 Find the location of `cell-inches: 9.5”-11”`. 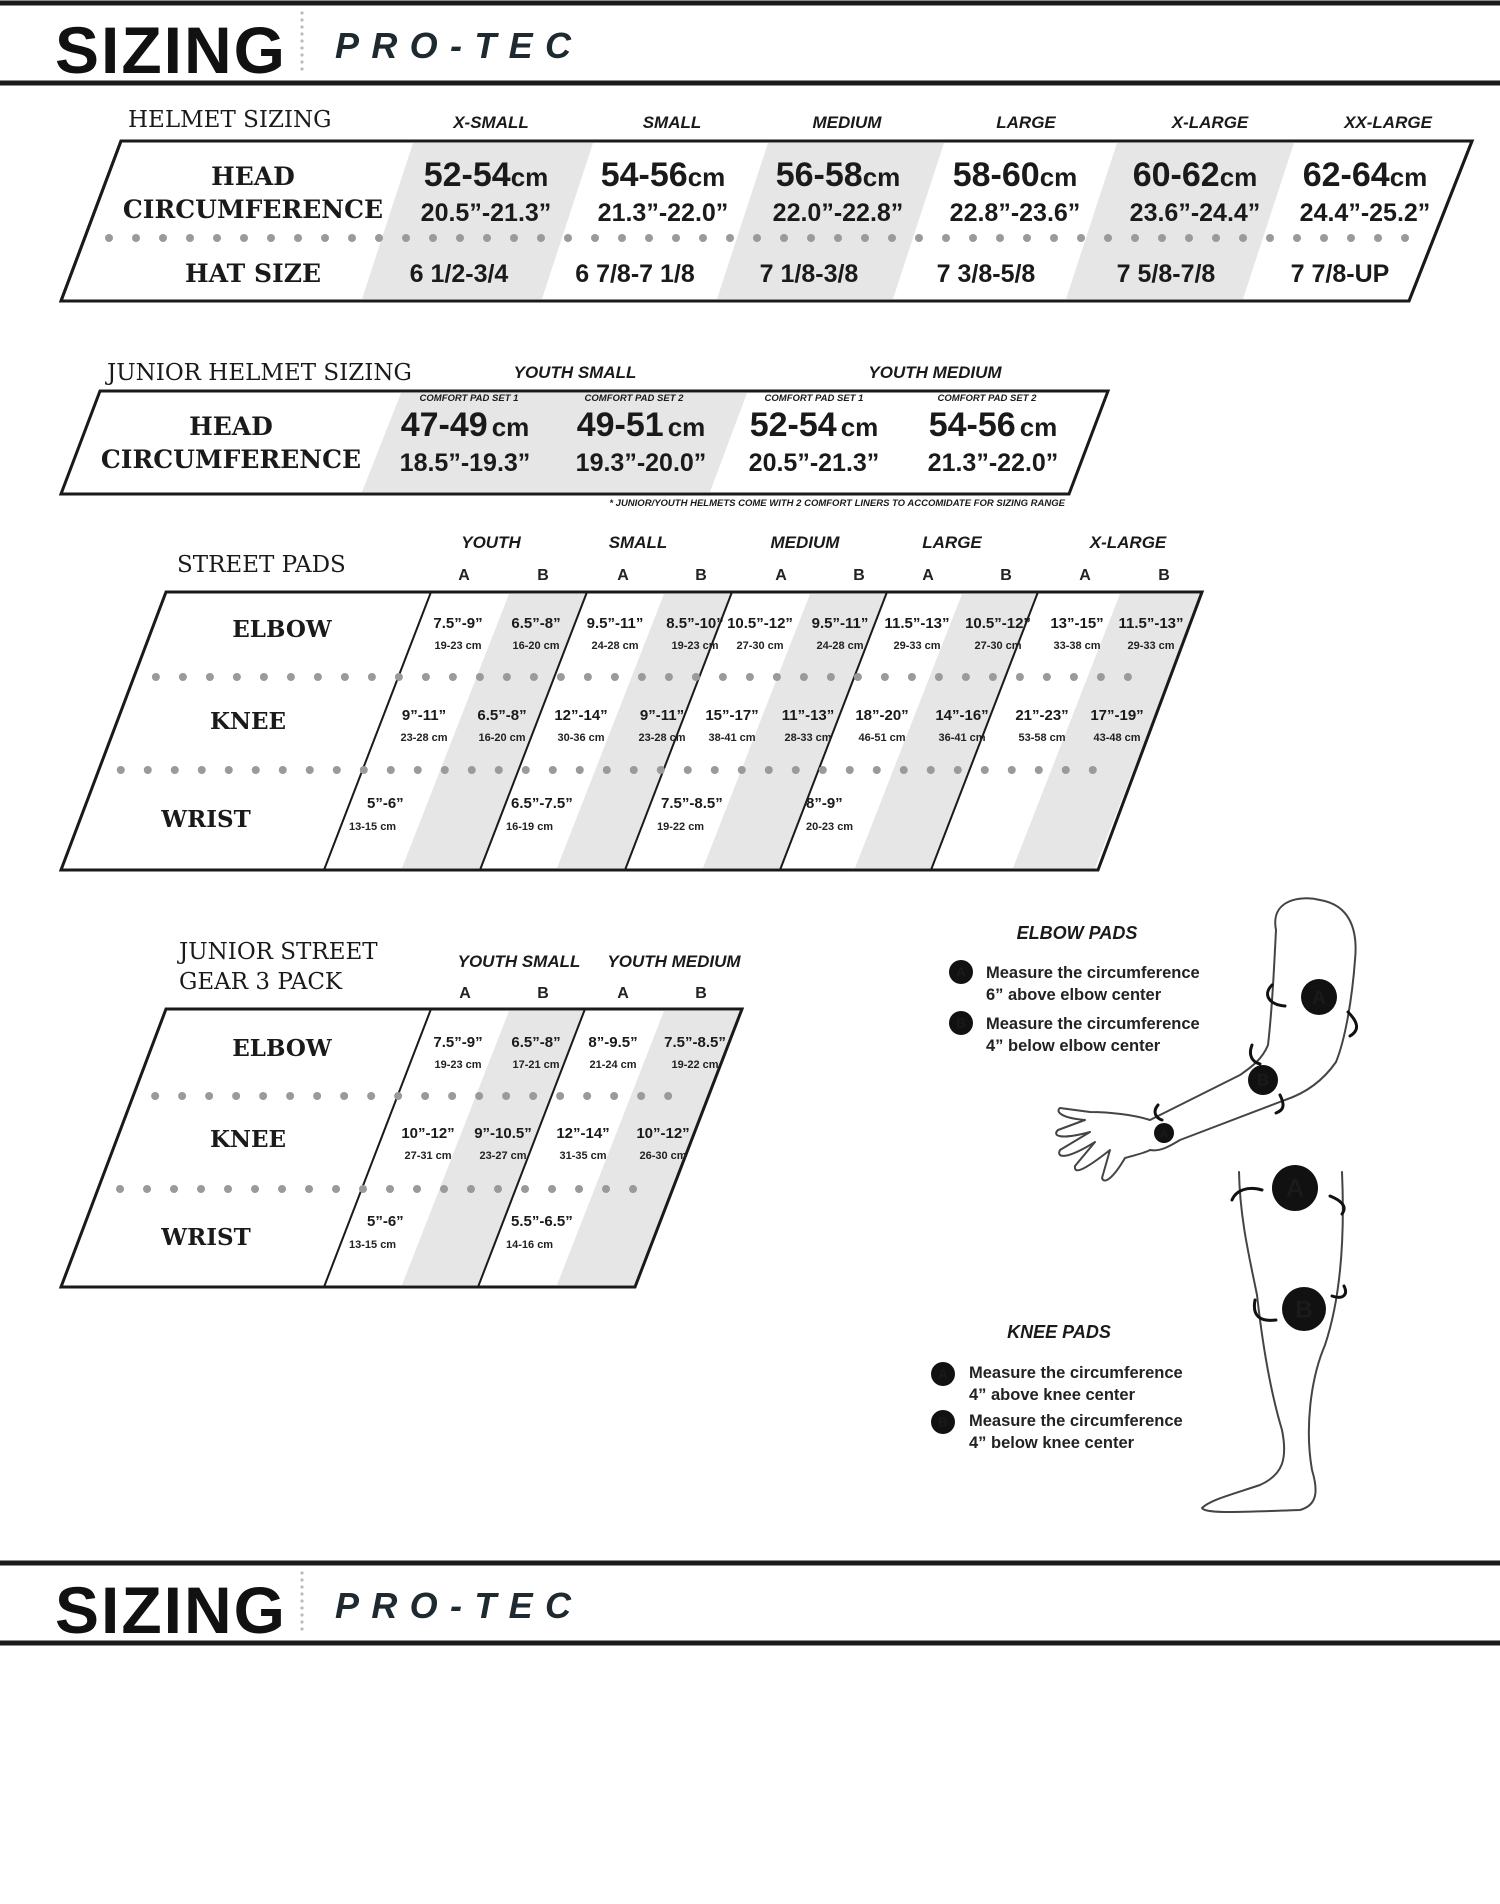

cell-inches: 9.5”-11” is located at coordinates (615, 623).